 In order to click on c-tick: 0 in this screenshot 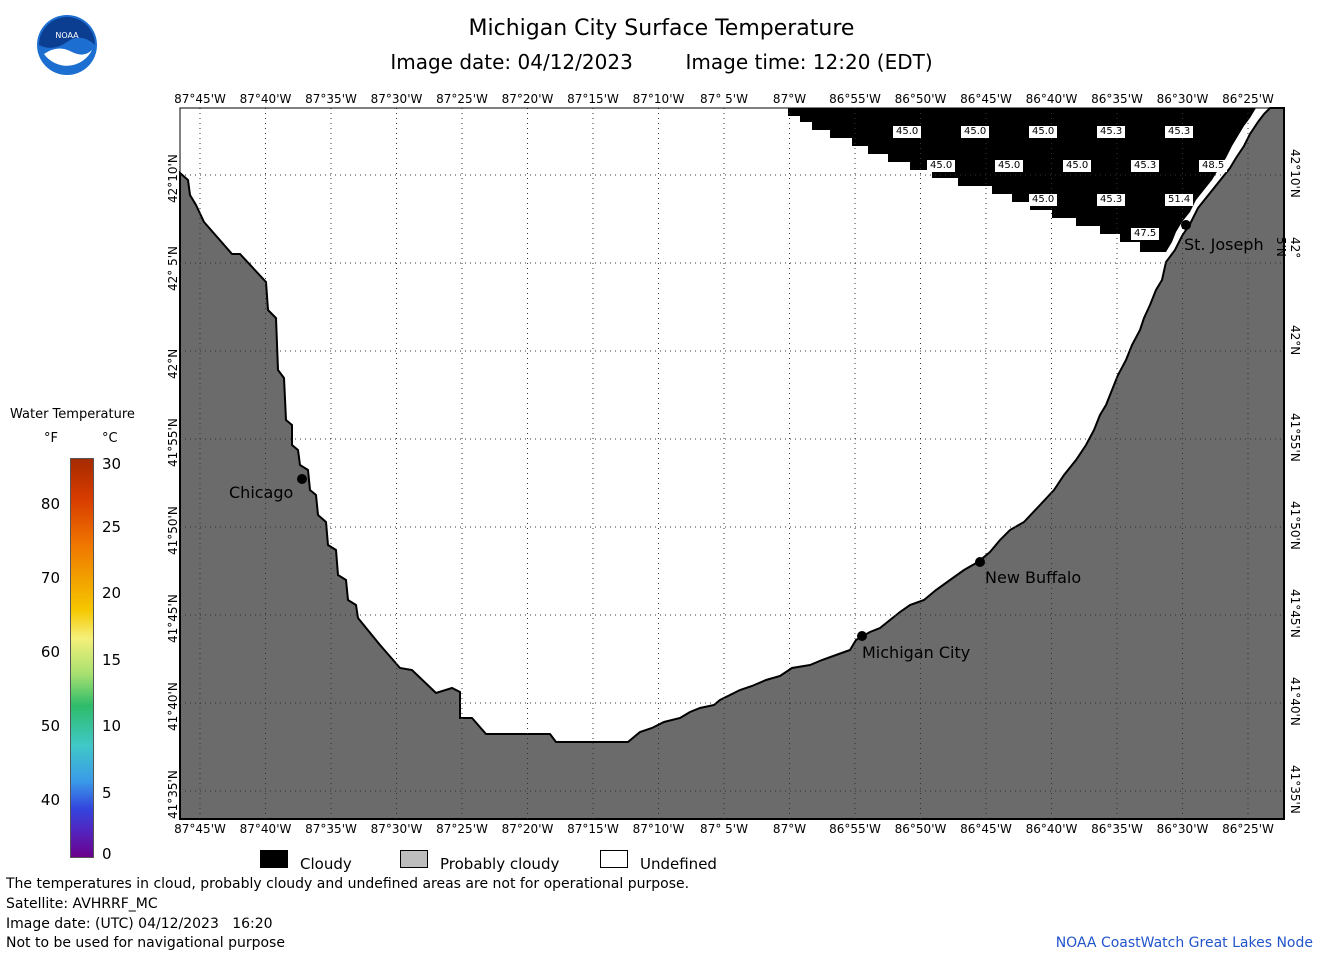, I will do `click(107, 854)`.